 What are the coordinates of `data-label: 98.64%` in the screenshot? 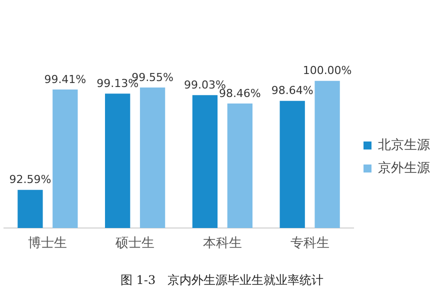 It's located at (292, 91).